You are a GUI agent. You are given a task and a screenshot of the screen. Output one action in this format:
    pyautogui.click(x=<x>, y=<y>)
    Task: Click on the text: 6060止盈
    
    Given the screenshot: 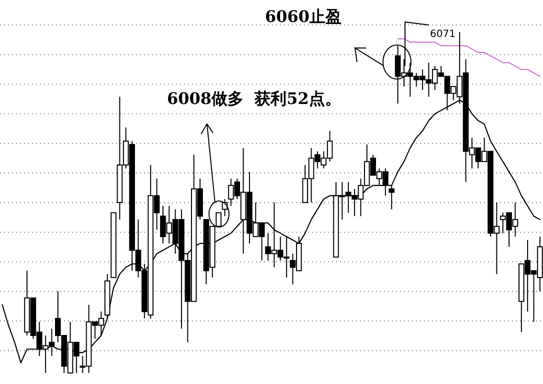 What is the action you would take?
    pyautogui.click(x=303, y=16)
    